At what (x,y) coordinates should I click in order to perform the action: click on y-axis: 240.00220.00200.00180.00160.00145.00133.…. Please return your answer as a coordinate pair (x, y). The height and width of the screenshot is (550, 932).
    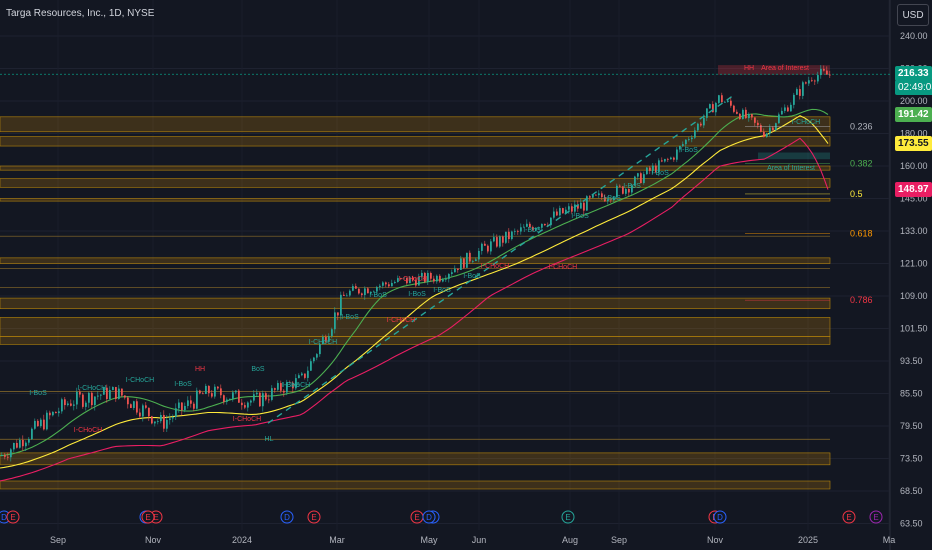
    Looking at the image, I should click on (914, 280).